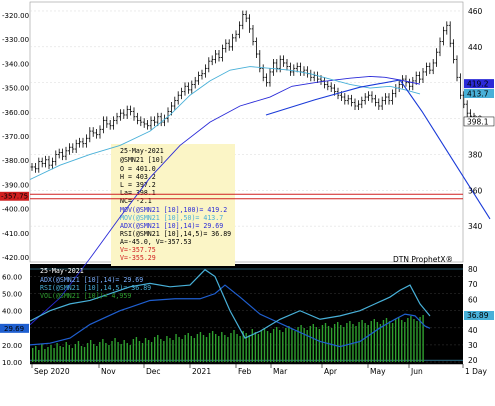  What do you see at coordinates (479, 315) in the screenshot?
I see `rsi-tag-bg` at bounding box center [479, 315].